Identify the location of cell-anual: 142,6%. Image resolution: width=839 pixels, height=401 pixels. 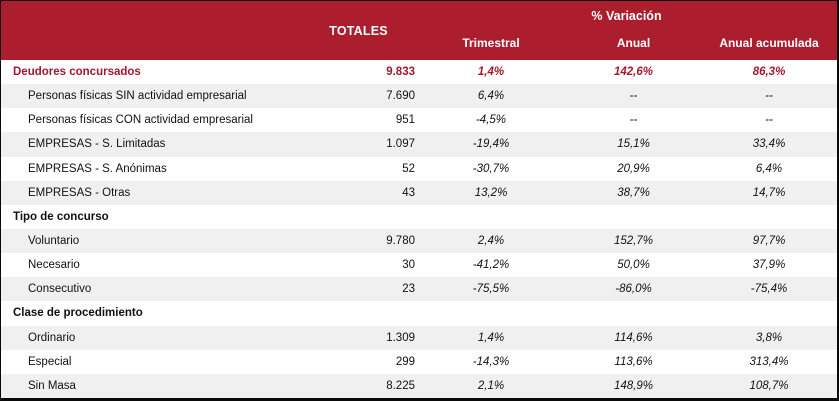
(633, 72).